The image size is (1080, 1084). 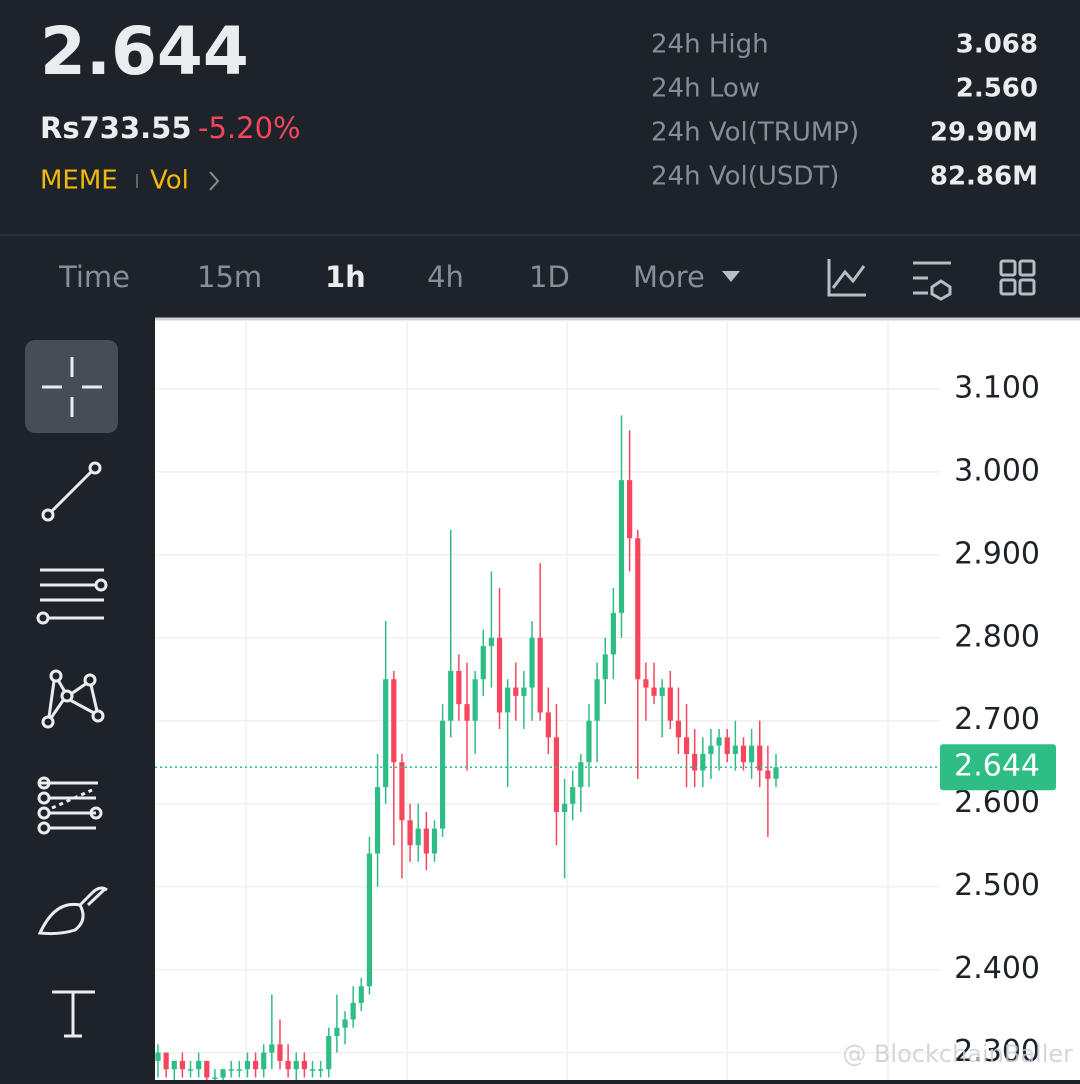 I want to click on y-tick-label: 3.100, so click(x=997, y=387).